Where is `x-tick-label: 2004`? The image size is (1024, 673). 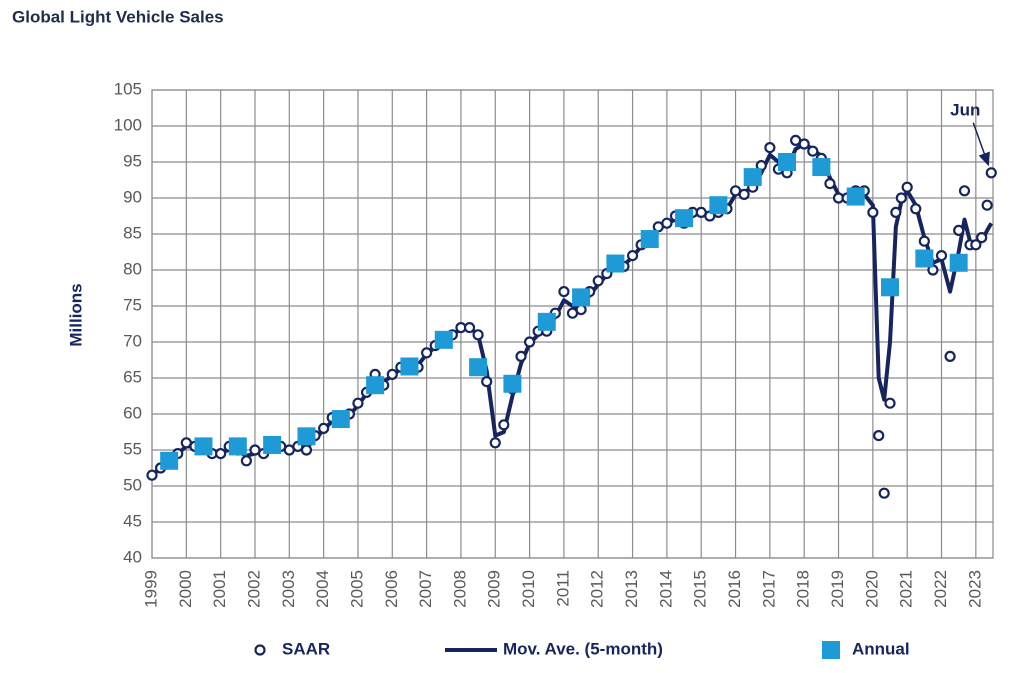 x-tick-label: 2004 is located at coordinates (322, 589).